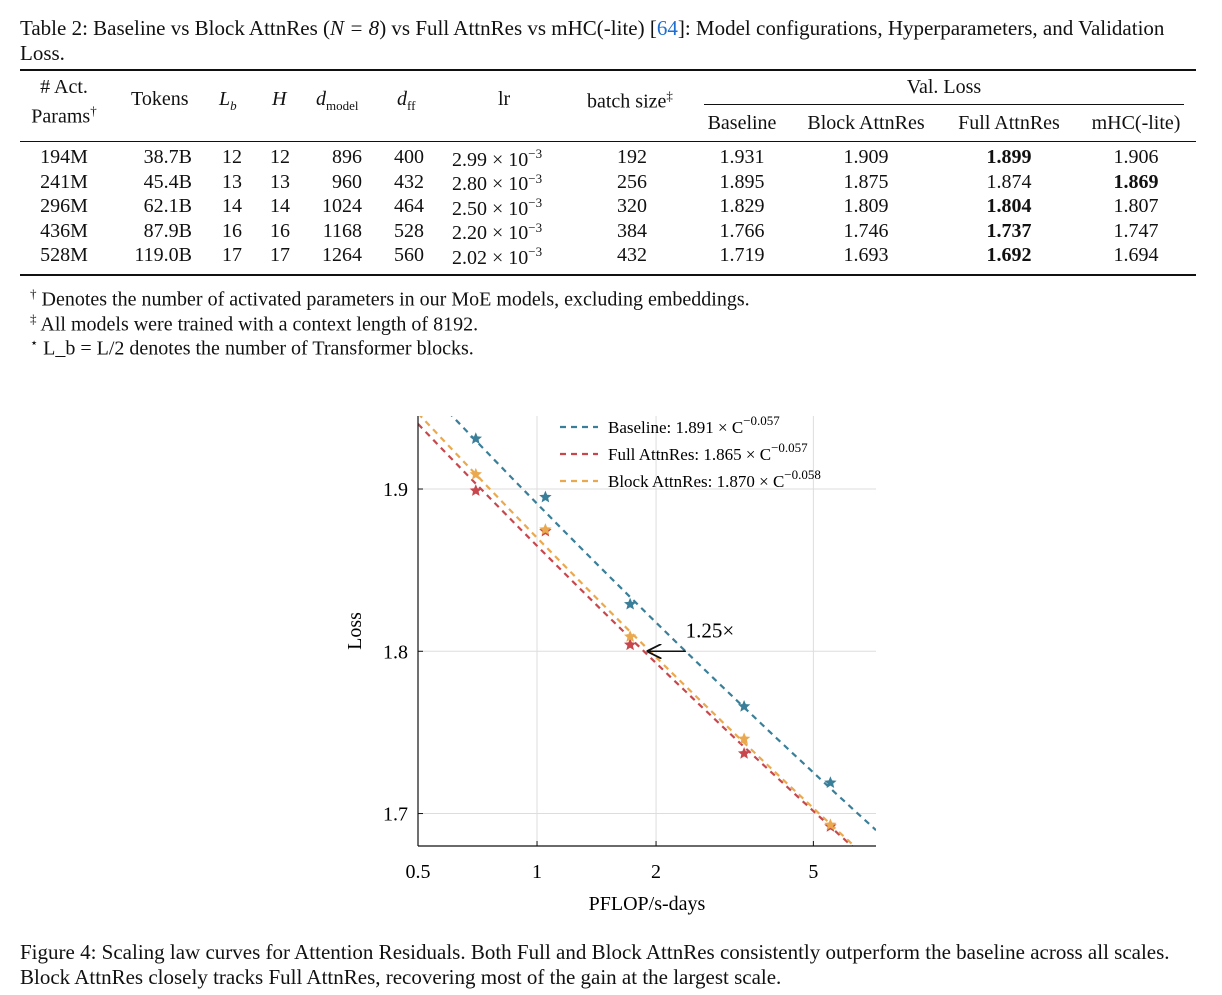 The height and width of the screenshot is (995, 1222). What do you see at coordinates (866, 181) in the screenshot?
I see `table-cell-block: 1.875` at bounding box center [866, 181].